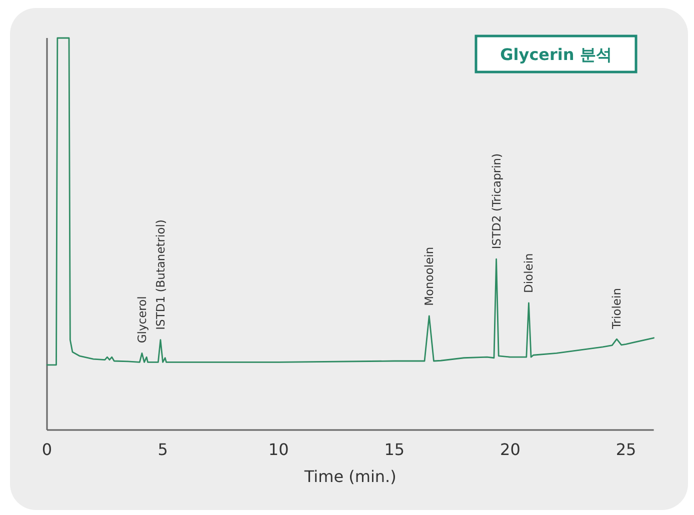  What do you see at coordinates (496, 201) in the screenshot?
I see `annotation: ISTD2 (Tricaprin)` at bounding box center [496, 201].